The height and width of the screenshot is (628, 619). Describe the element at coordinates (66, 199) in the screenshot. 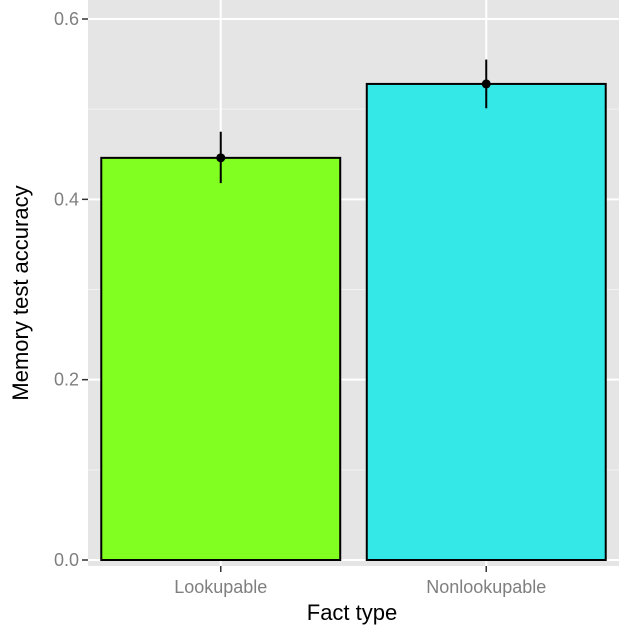

I see `y-tick-label: 0.4` at that location.